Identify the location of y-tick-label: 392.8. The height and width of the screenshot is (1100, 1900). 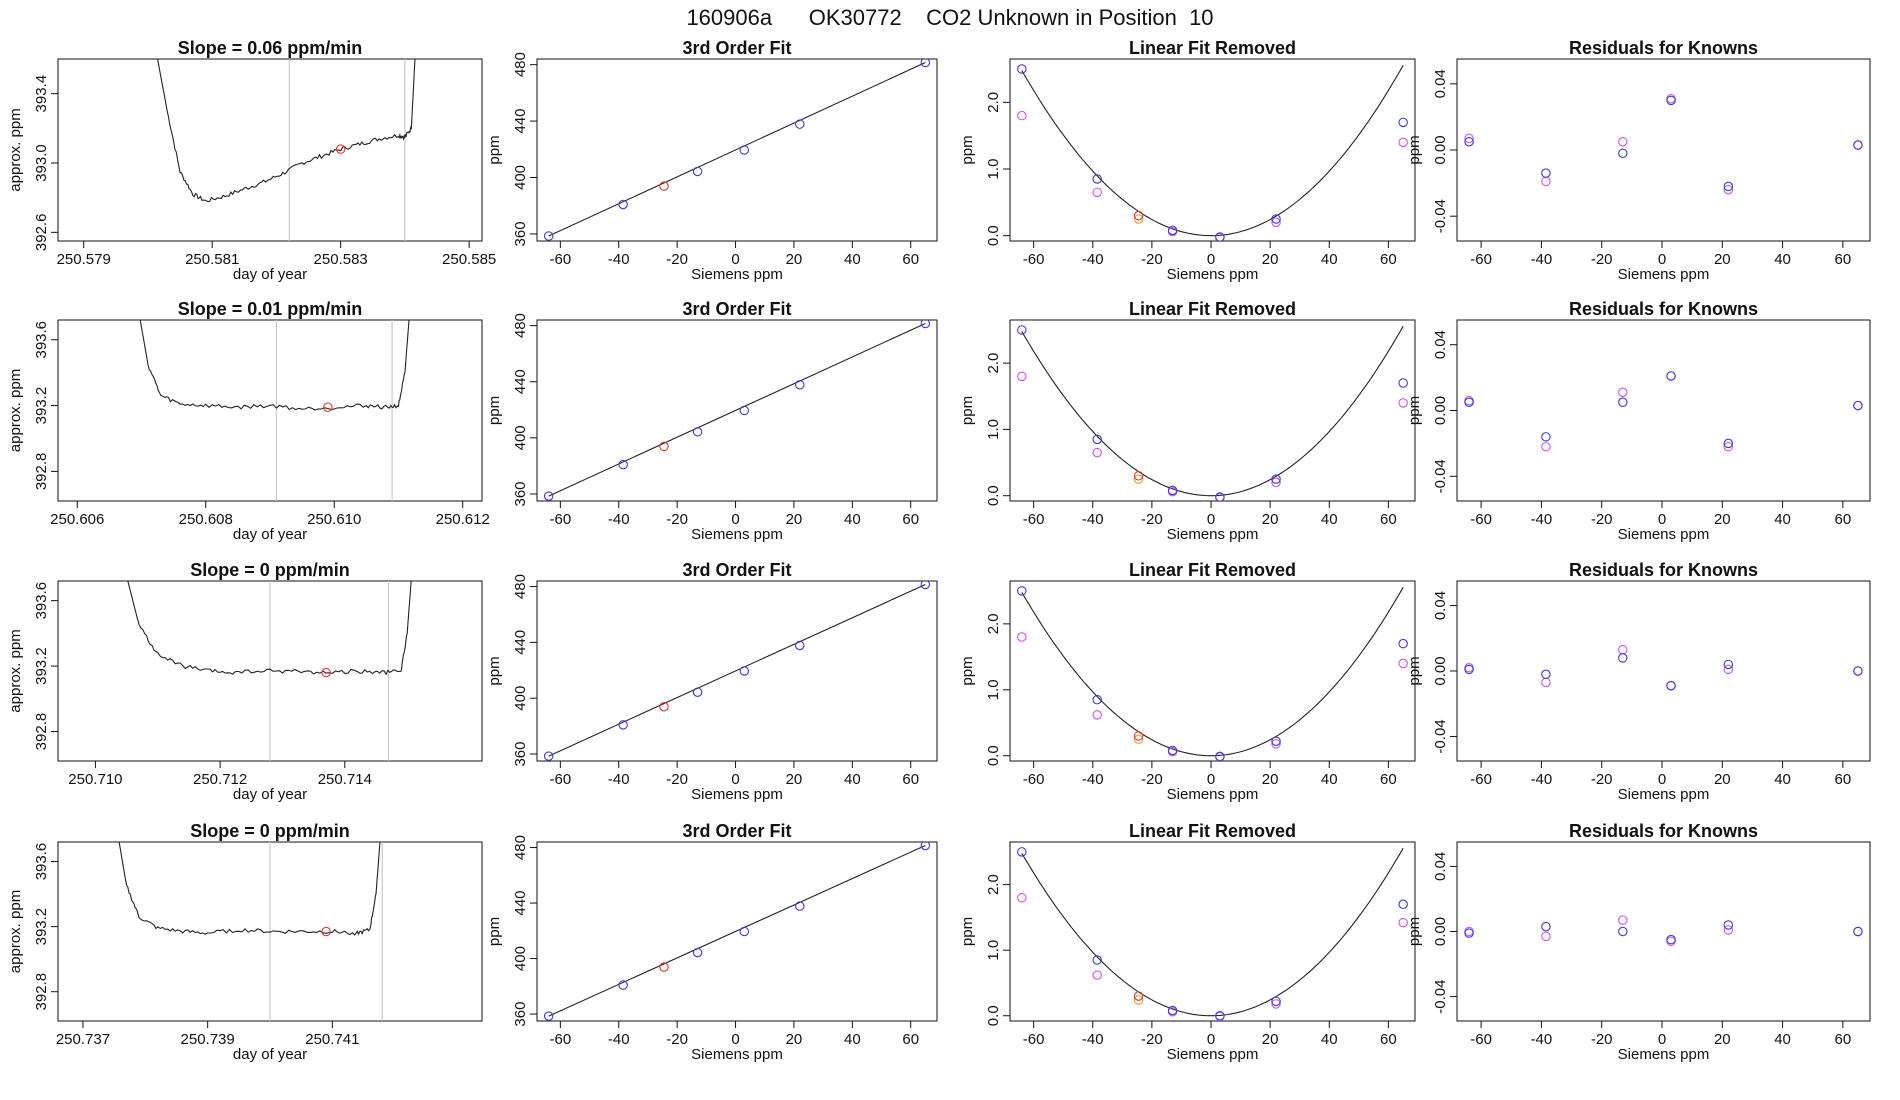
(41, 472).